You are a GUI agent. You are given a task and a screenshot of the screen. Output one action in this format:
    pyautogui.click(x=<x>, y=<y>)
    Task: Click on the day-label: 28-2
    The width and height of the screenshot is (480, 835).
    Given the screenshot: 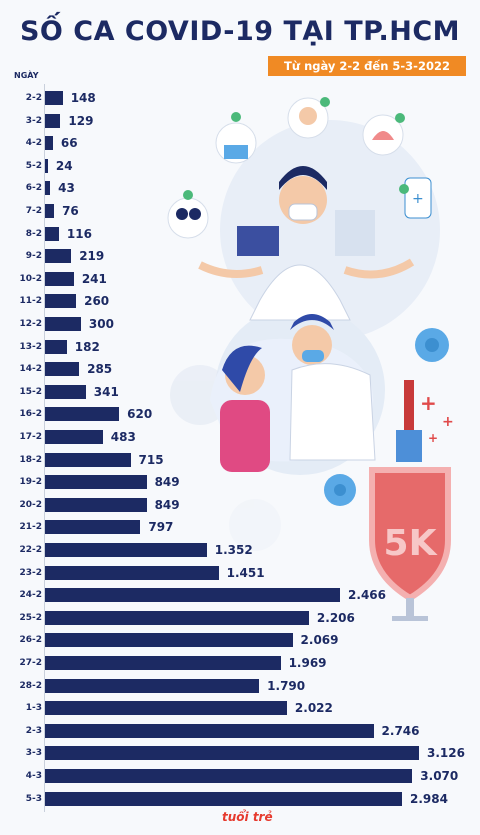 What is the action you would take?
    pyautogui.click(x=30, y=685)
    